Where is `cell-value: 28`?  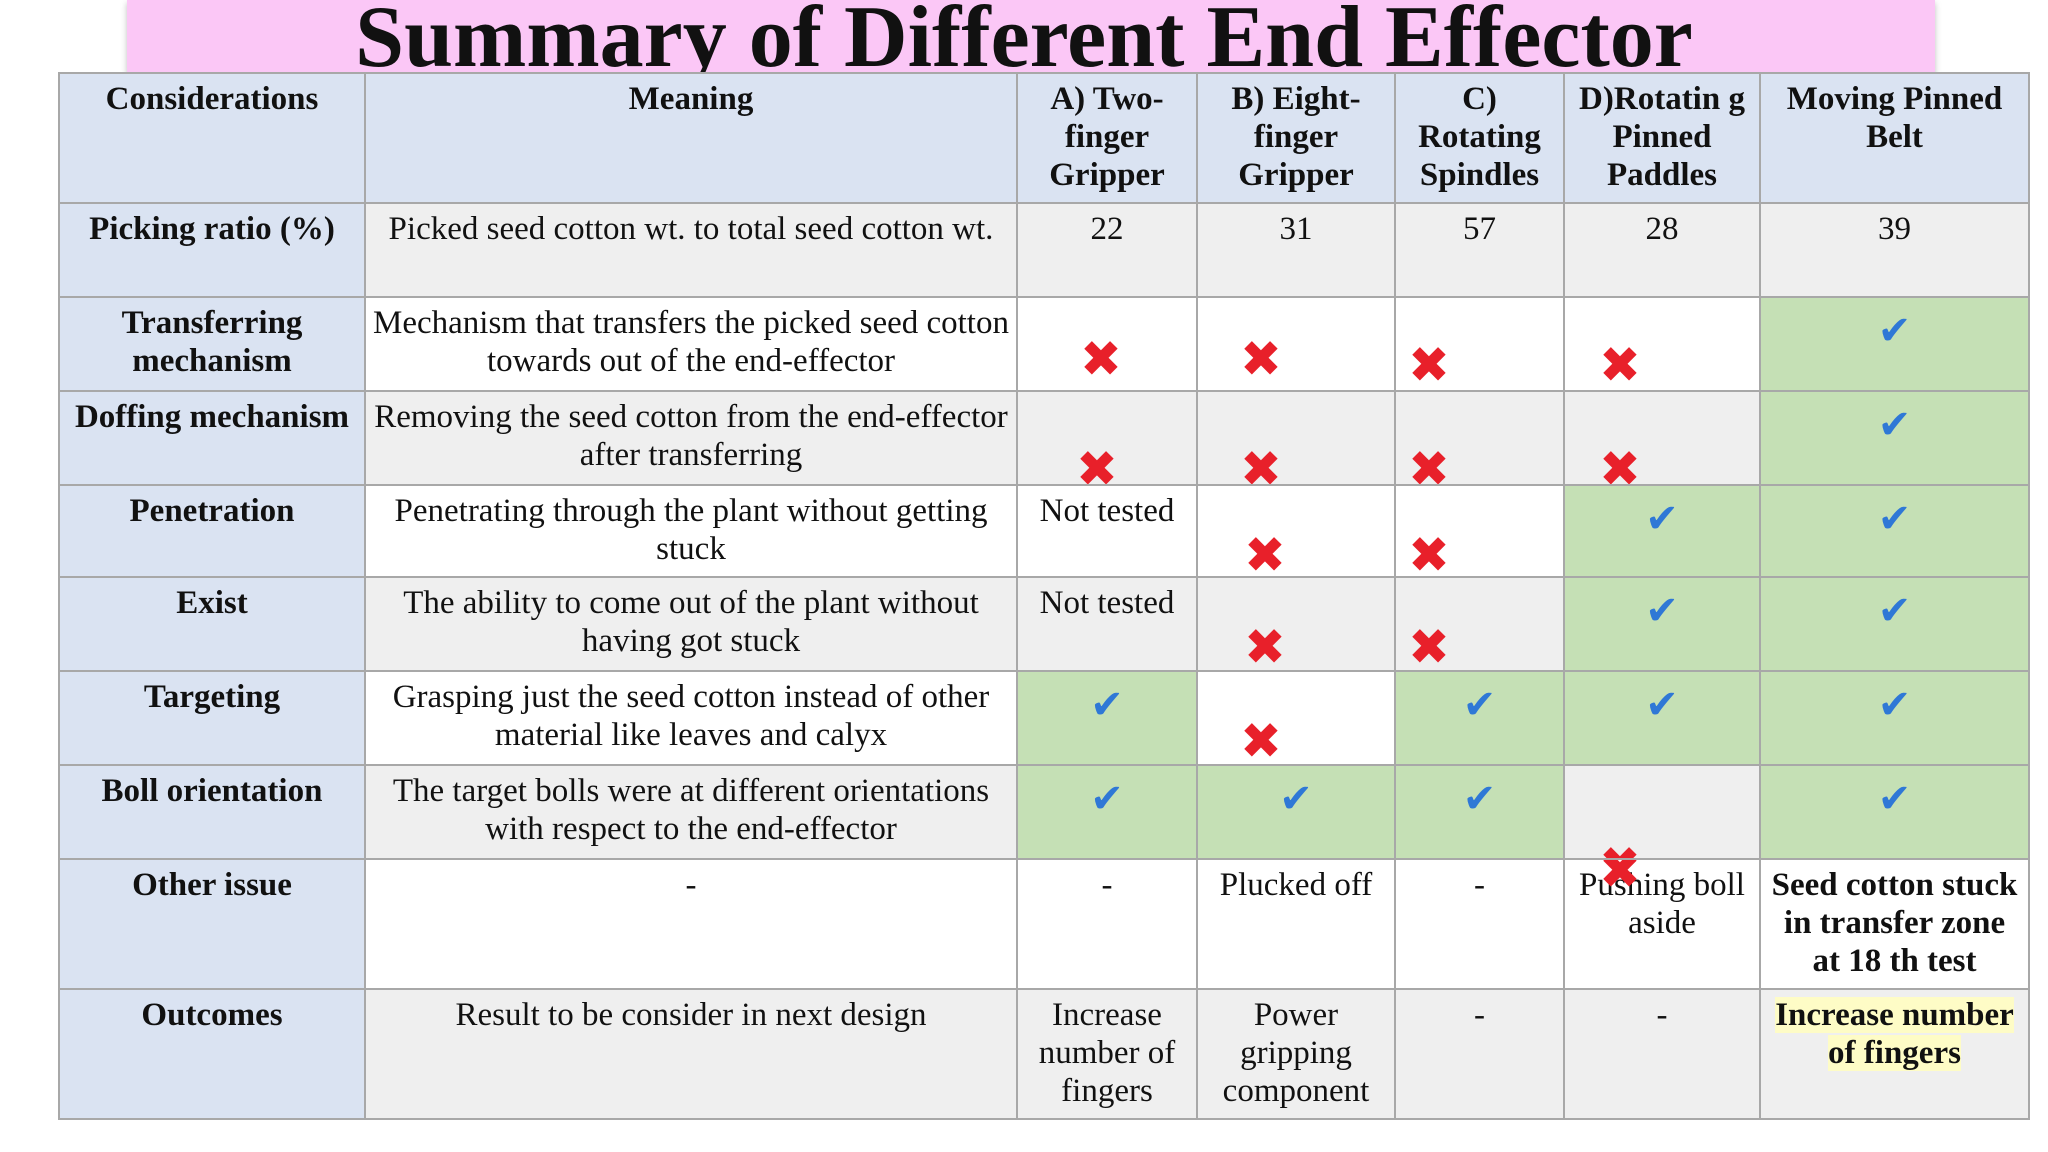 cell-value: 28 is located at coordinates (1662, 250).